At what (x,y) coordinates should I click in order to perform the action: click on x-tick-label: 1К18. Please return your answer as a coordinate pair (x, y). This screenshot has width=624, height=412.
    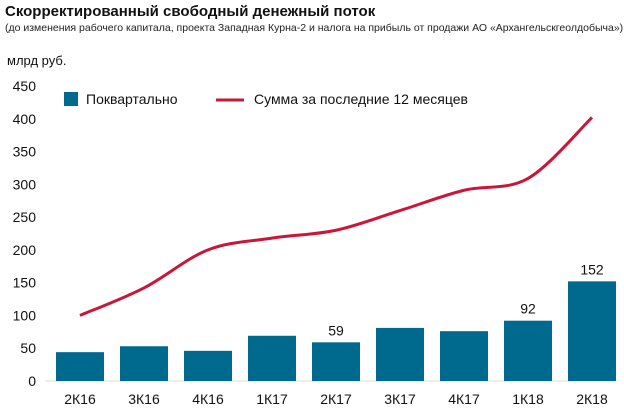
    Looking at the image, I should click on (528, 399).